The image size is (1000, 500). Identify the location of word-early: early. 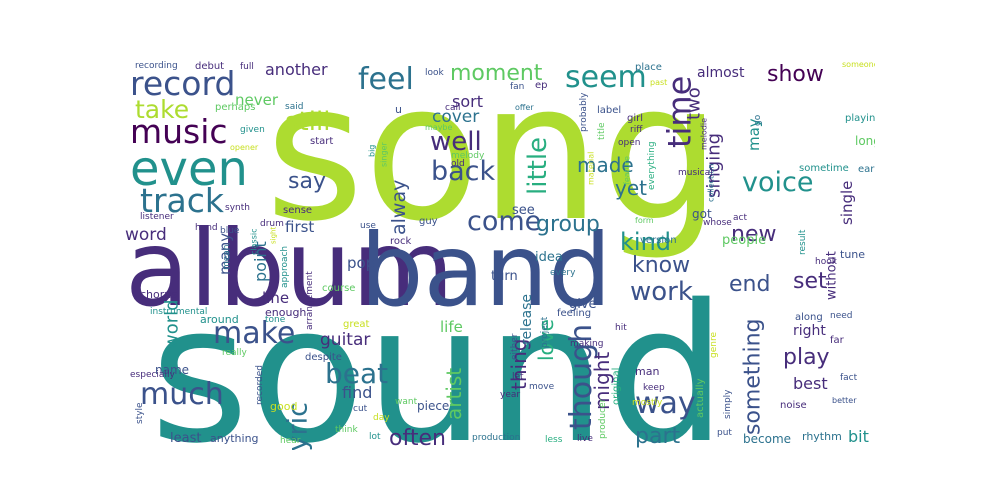
(866, 169).